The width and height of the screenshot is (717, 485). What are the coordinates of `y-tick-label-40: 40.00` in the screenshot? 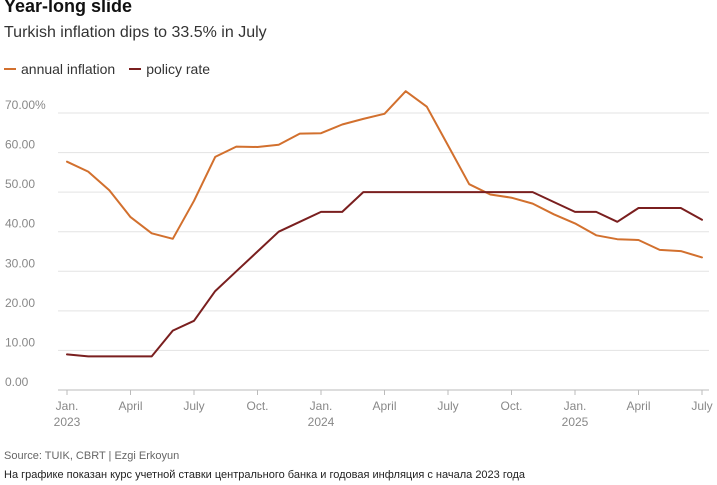 It's located at (20, 224).